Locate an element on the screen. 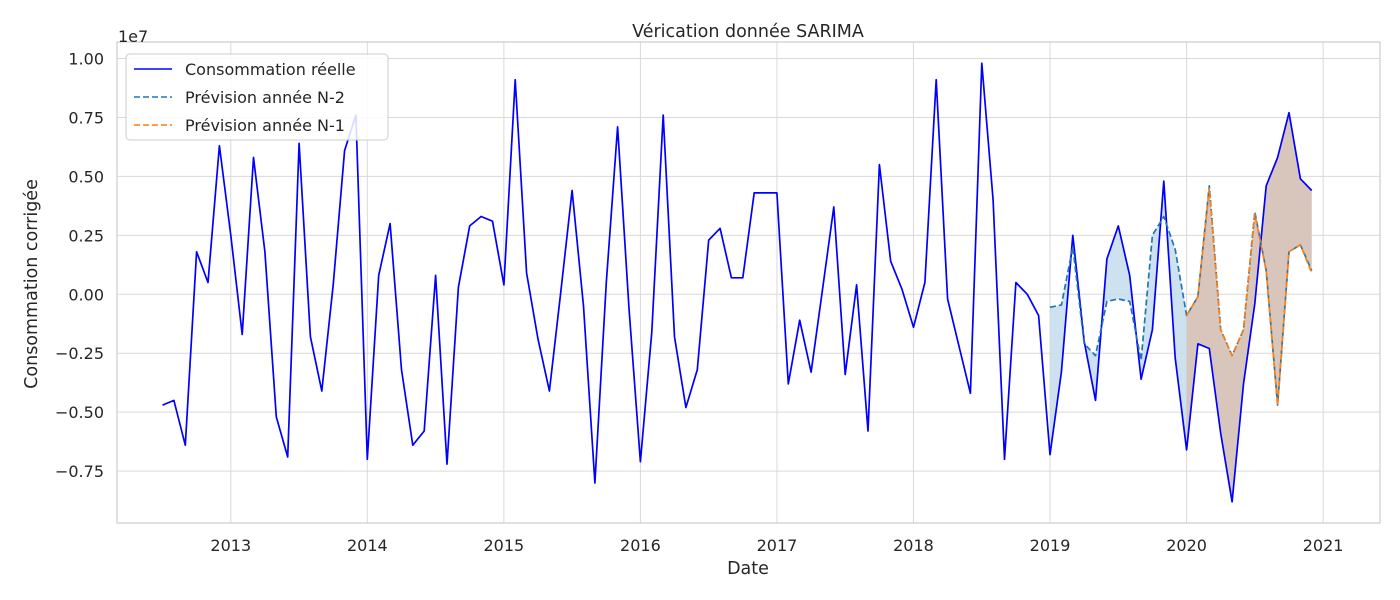  x-tick-label: 2013 is located at coordinates (230, 545).